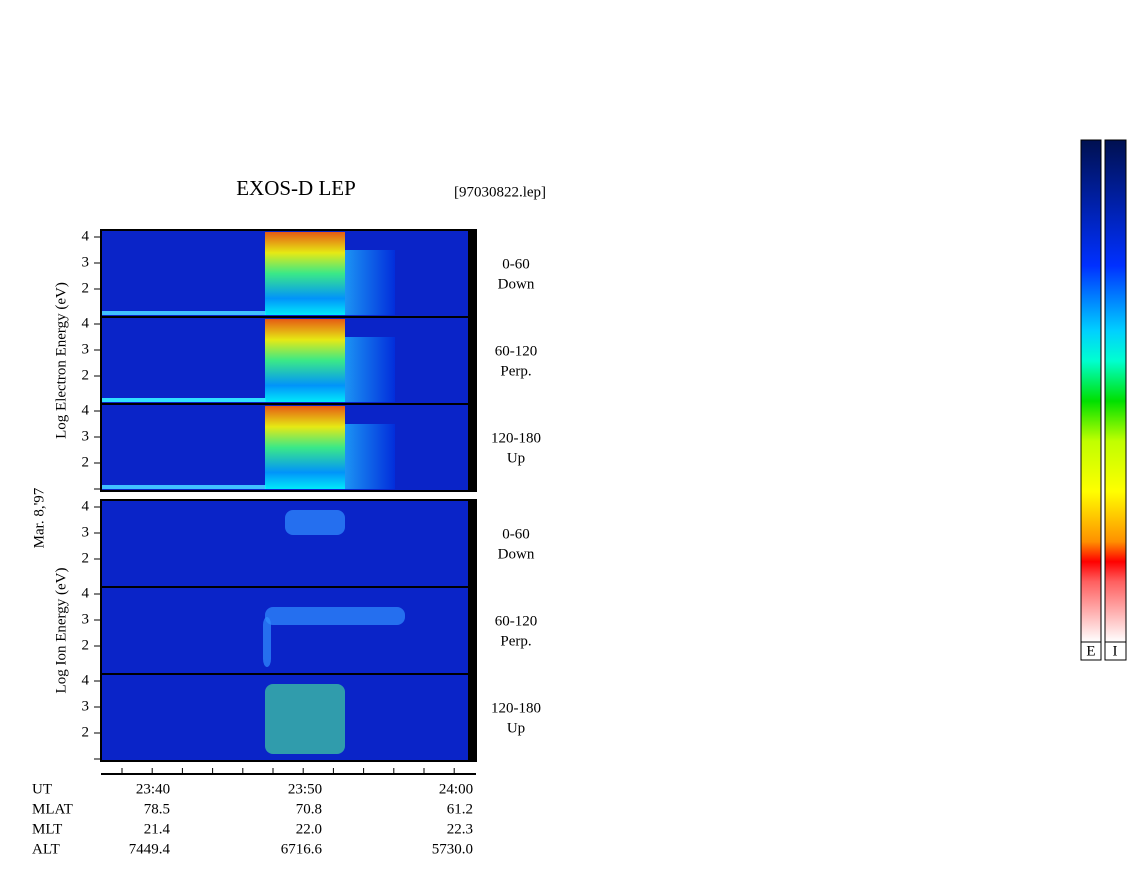  What do you see at coordinates (456, 789) in the screenshot?
I see `ephemeris-value: 24:00` at bounding box center [456, 789].